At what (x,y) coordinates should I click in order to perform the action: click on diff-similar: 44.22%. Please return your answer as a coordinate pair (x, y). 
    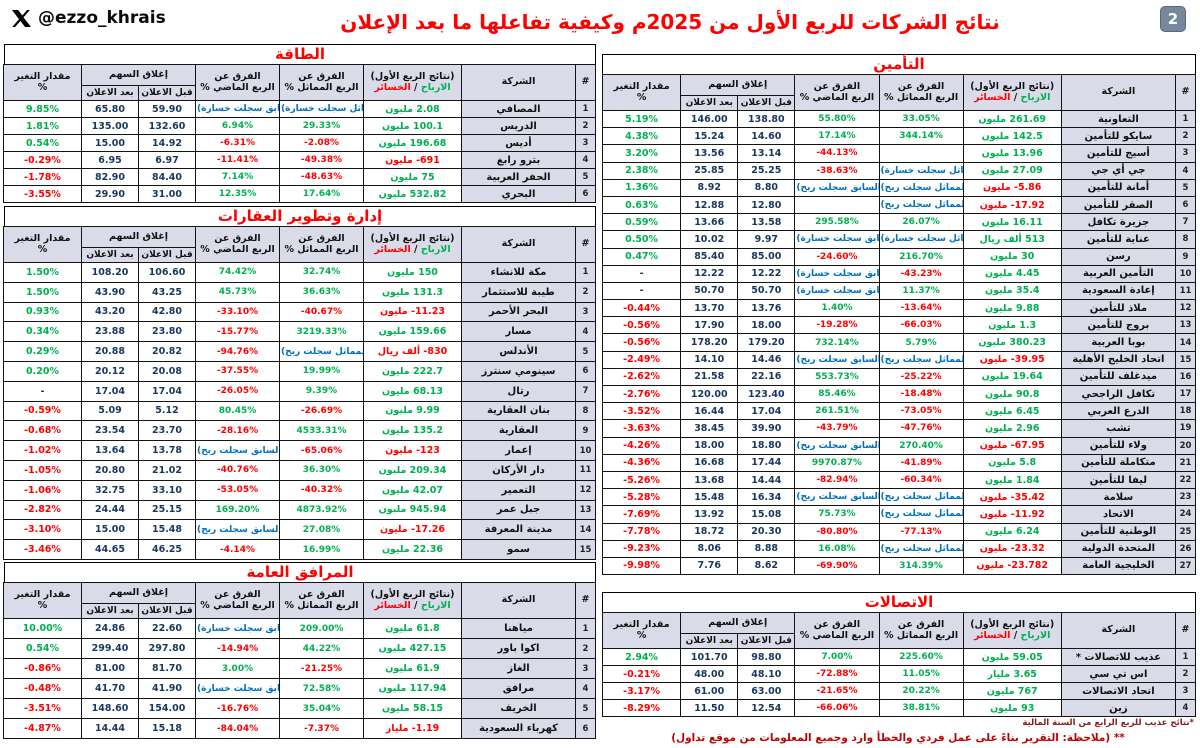
    Looking at the image, I should click on (321, 648).